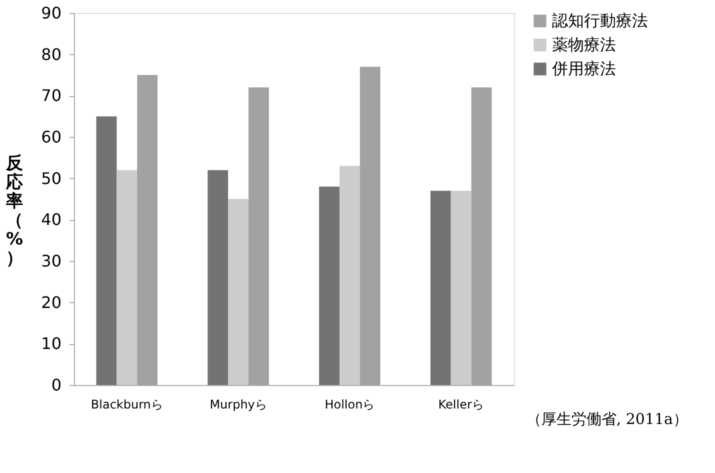 Image resolution: width=715 pixels, height=473 pixels. I want to click on y-tick-label: 10, so click(51, 344).